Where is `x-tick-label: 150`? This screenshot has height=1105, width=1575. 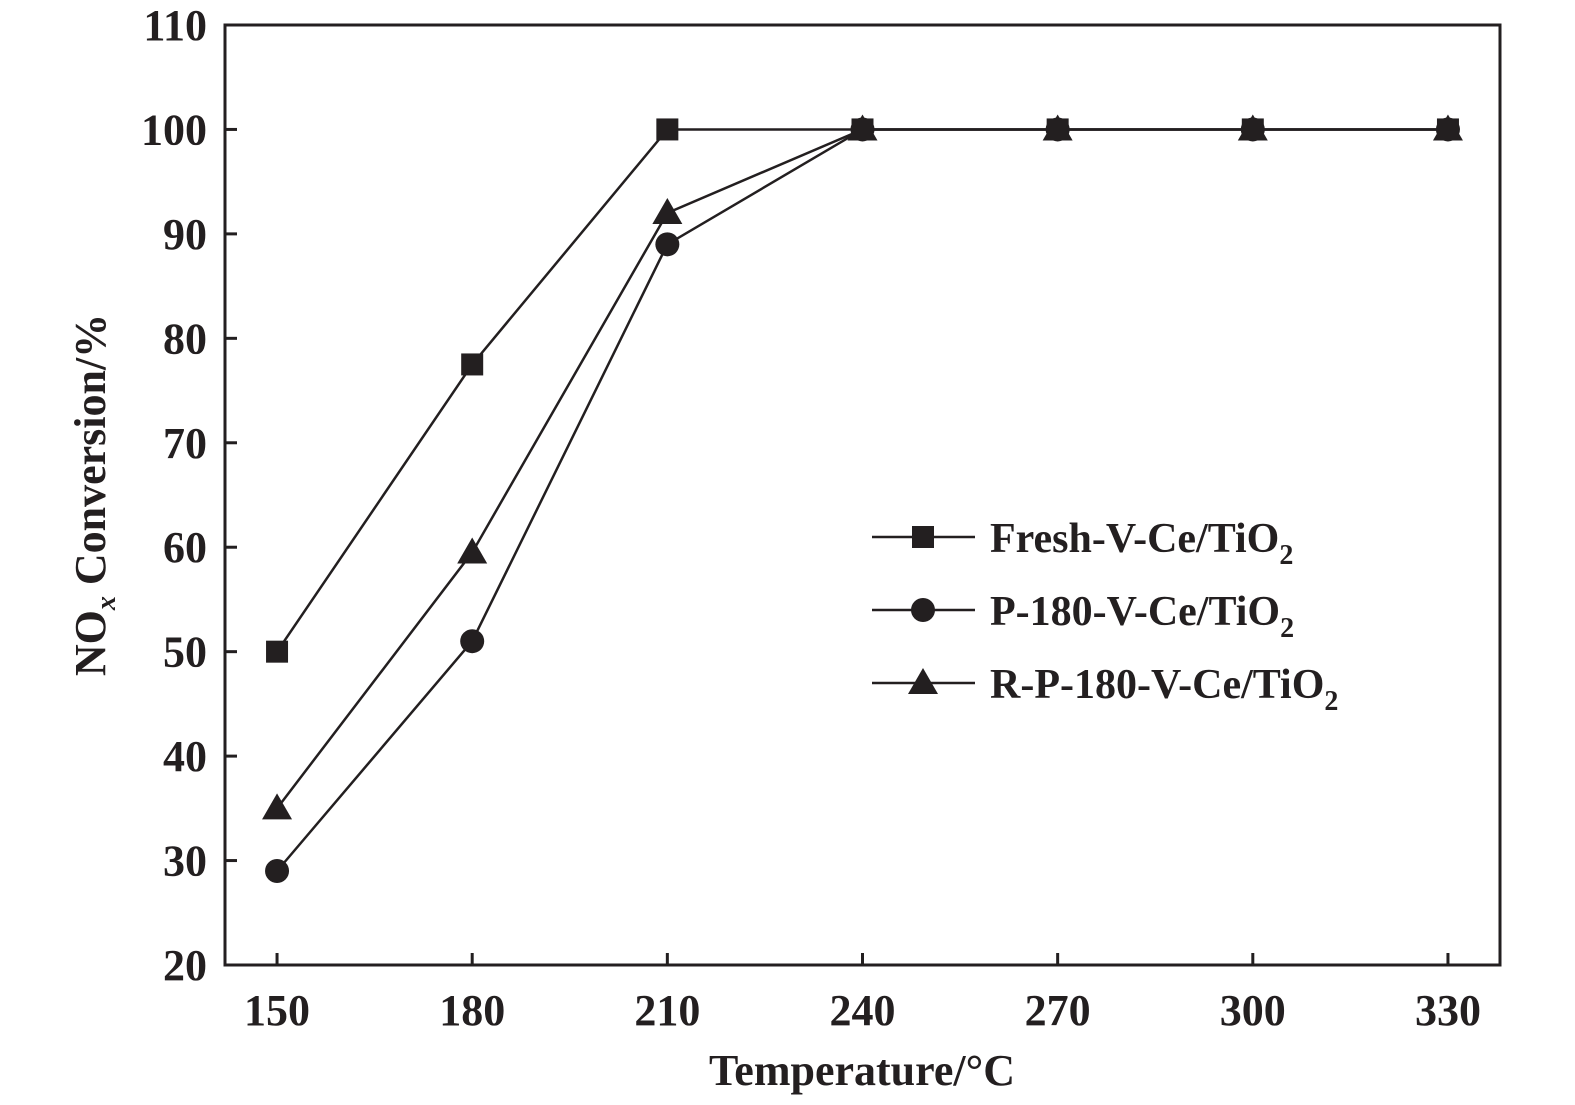 x-tick-label: 150 is located at coordinates (277, 1010).